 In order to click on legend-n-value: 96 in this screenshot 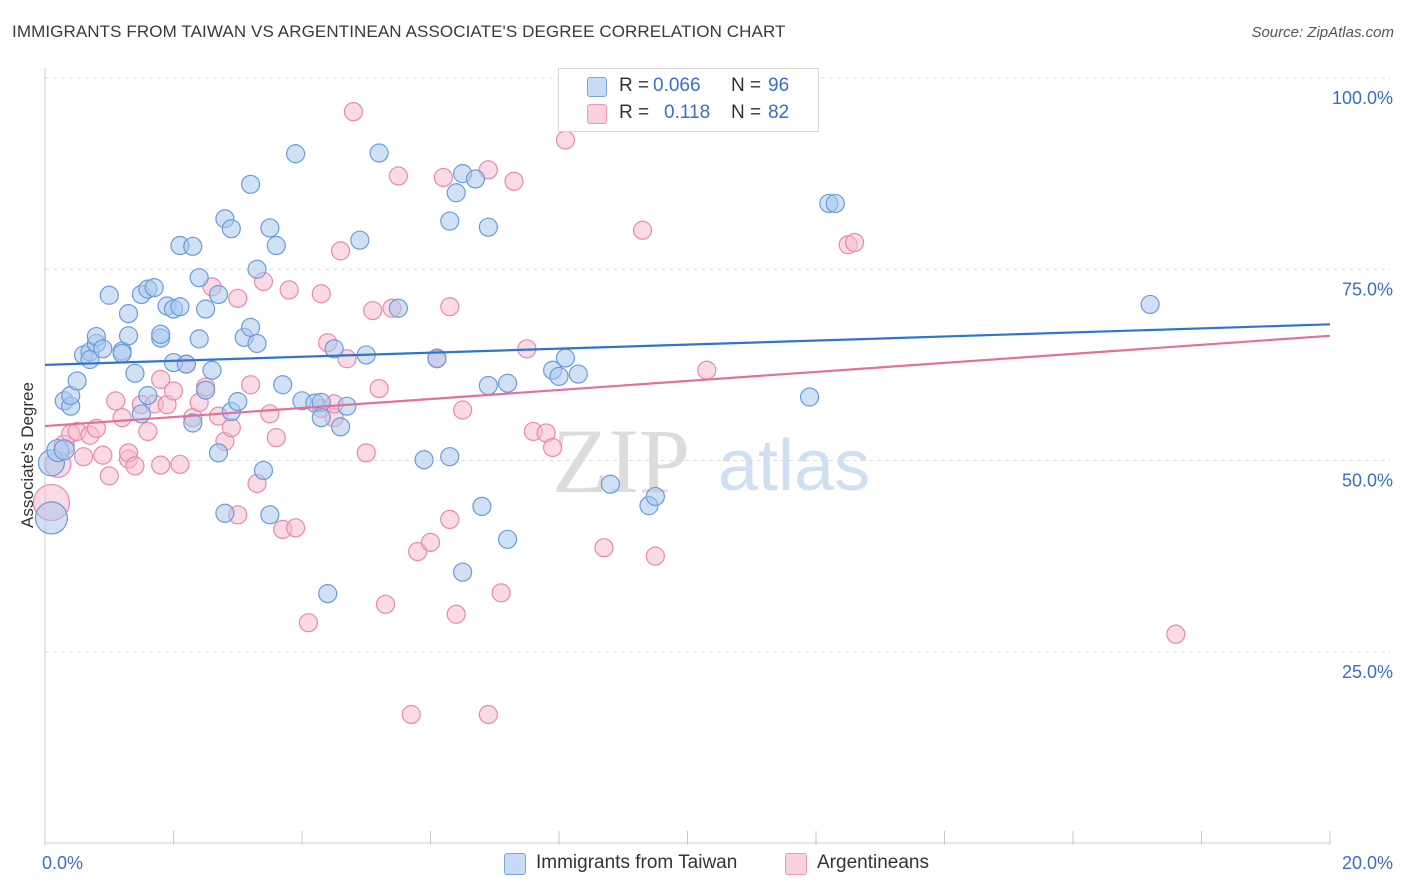, I will do `click(779, 85)`.